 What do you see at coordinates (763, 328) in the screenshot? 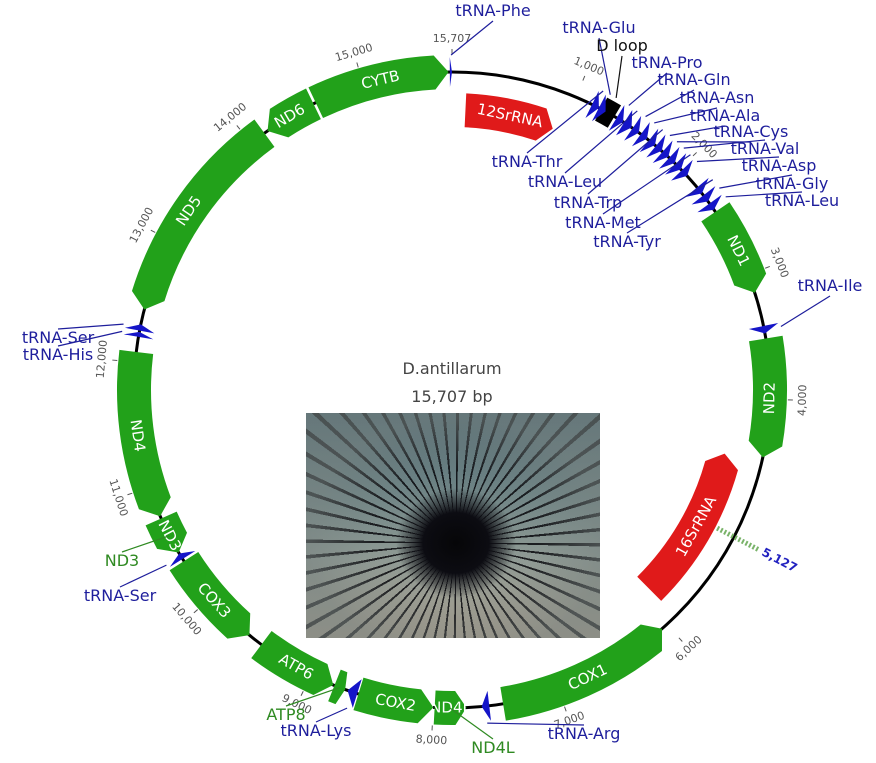
I see `trna-ile-mark` at bounding box center [763, 328].